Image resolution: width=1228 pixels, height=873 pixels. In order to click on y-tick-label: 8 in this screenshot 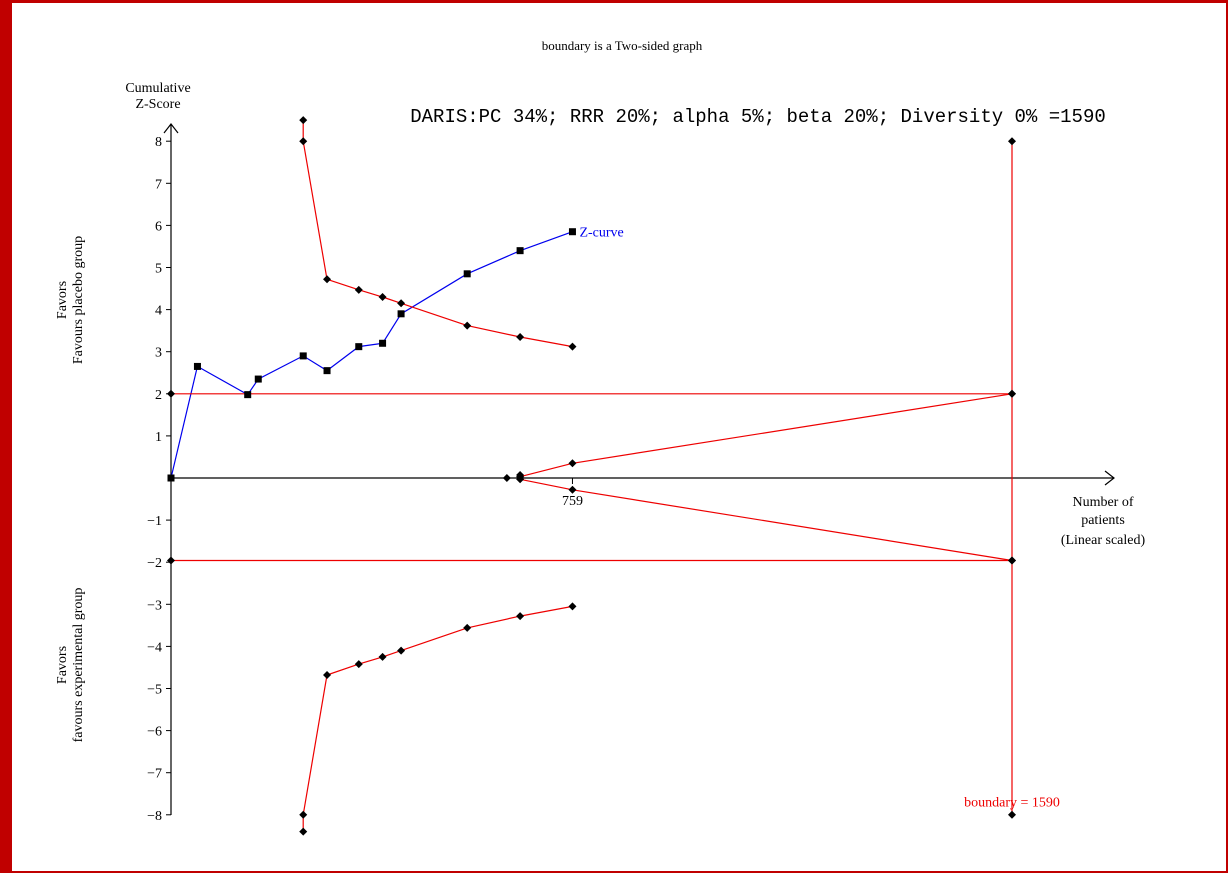, I will do `click(158, 142)`.